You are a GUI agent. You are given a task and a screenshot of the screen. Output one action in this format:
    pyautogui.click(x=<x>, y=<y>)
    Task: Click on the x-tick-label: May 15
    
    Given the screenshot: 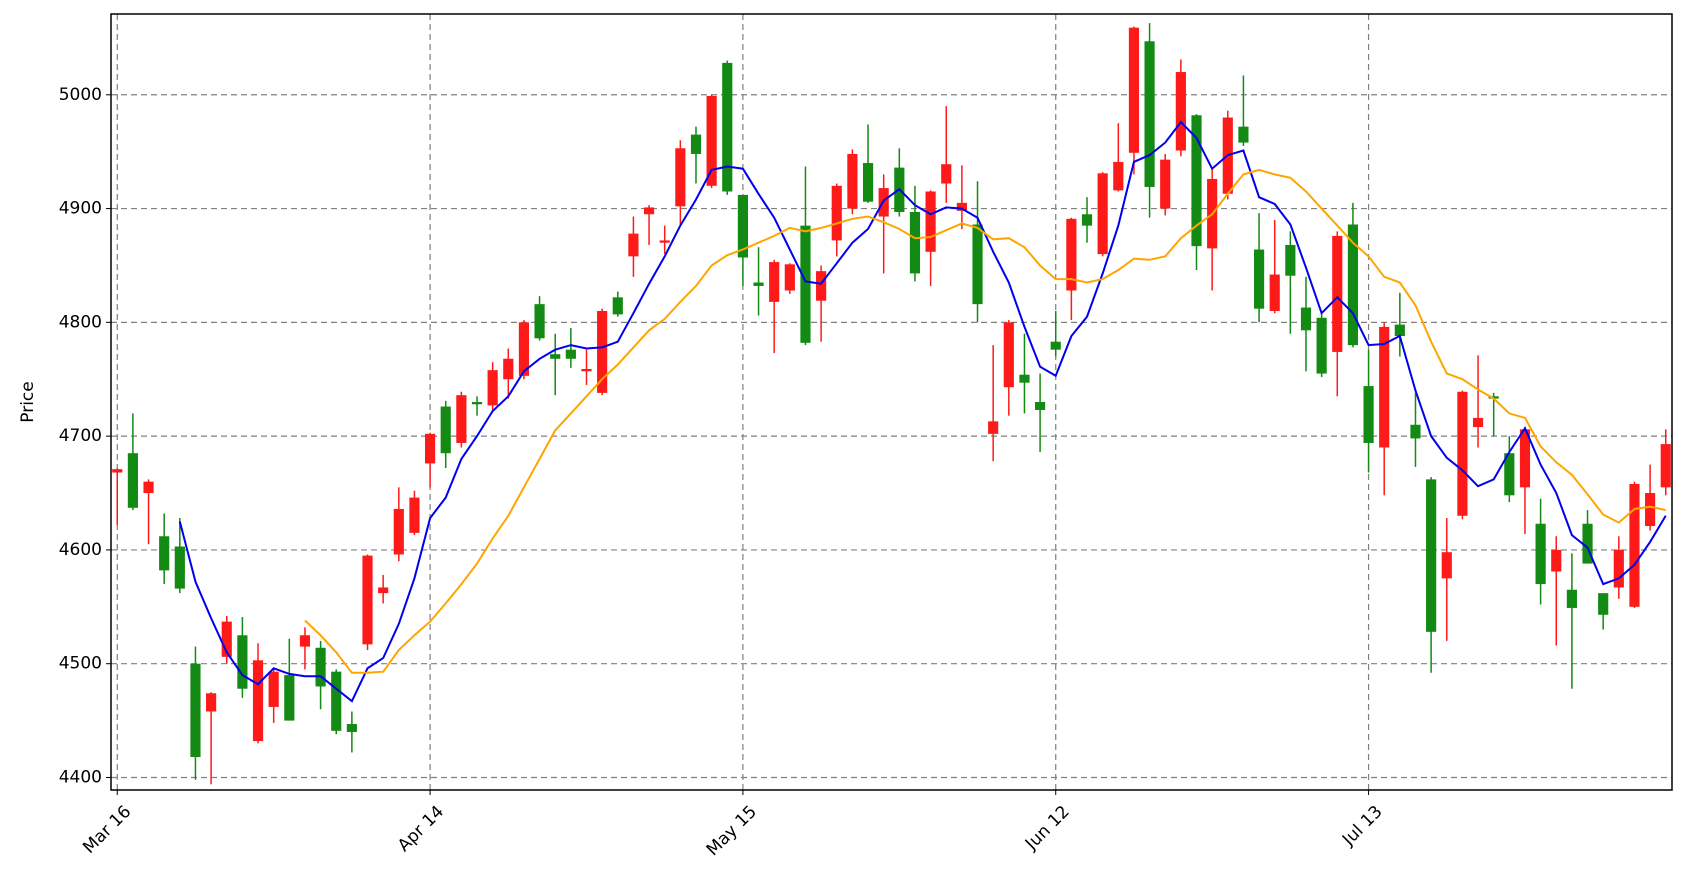 What is the action you would take?
    pyautogui.click(x=732, y=831)
    